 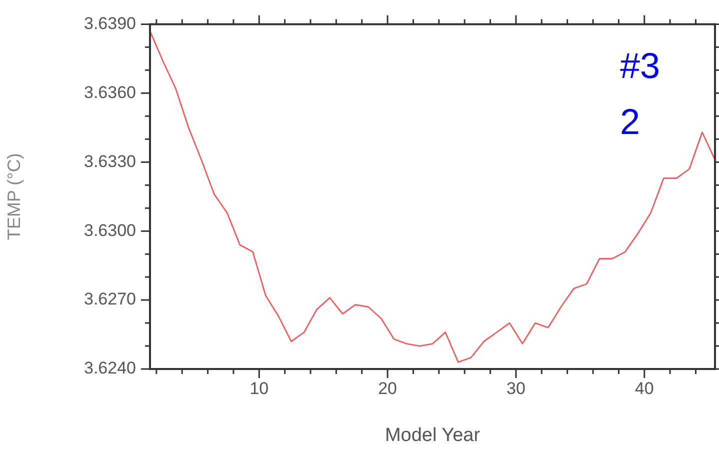 I want to click on annotation: #32, so click(x=641, y=94).